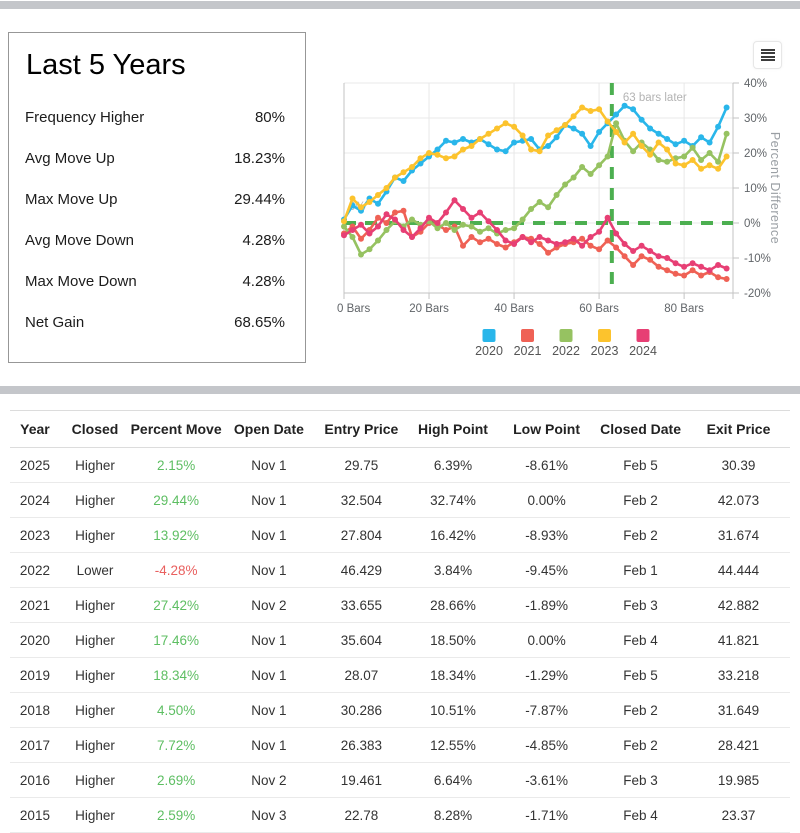 This screenshot has width=800, height=833. I want to click on svg-text: 20%, so click(755, 154).